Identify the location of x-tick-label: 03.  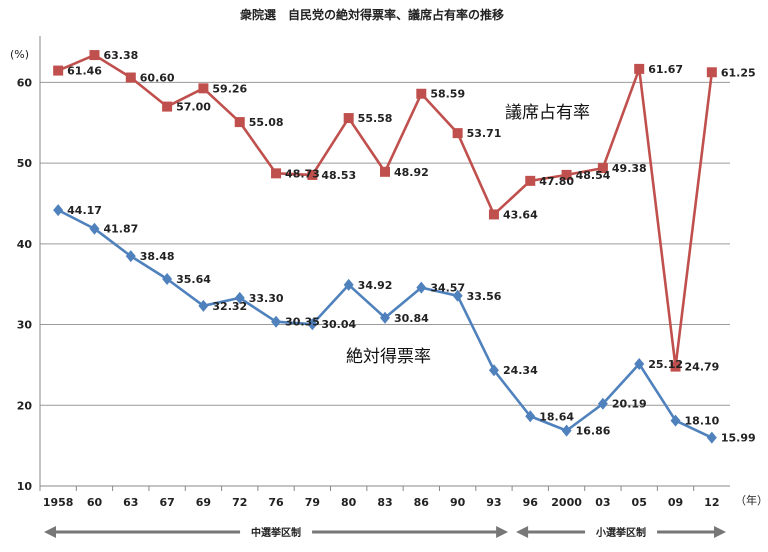
(602, 502).